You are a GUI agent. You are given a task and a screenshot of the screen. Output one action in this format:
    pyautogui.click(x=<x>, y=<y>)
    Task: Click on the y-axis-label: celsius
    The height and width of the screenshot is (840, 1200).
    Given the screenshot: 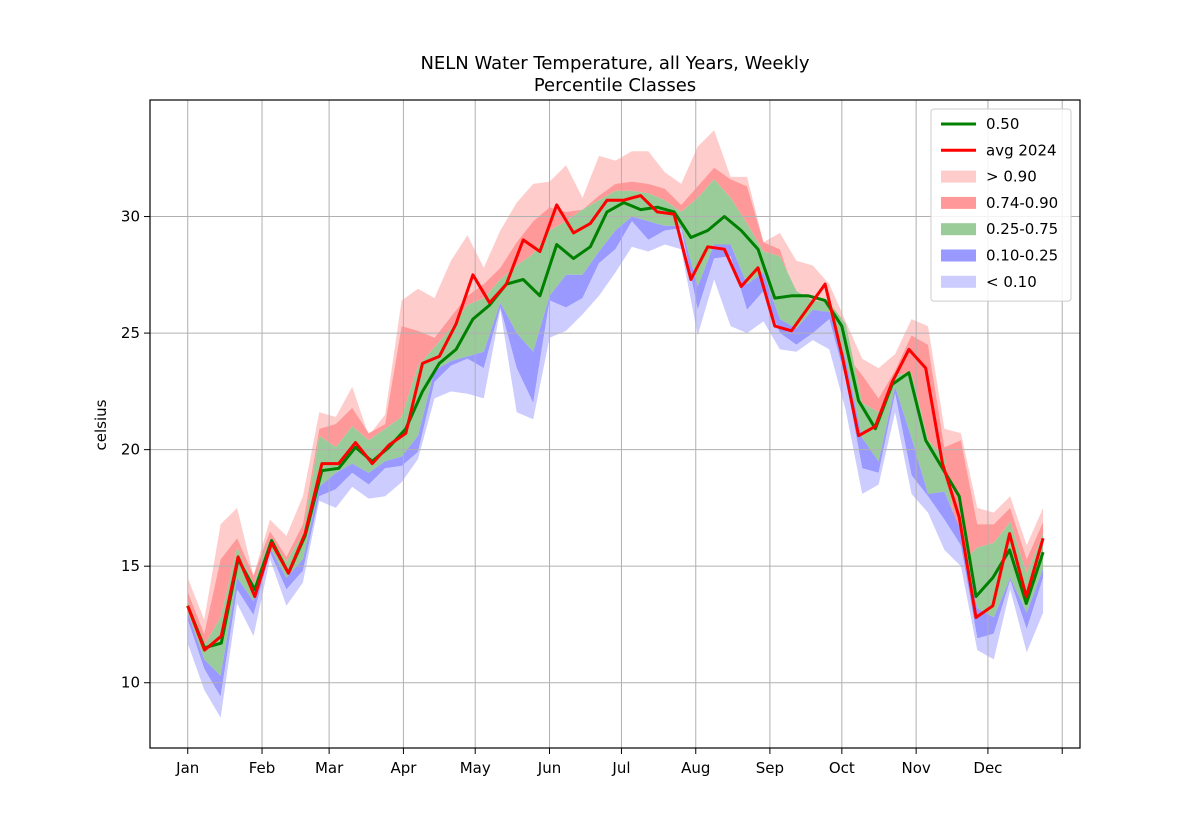 What is the action you would take?
    pyautogui.click(x=101, y=424)
    